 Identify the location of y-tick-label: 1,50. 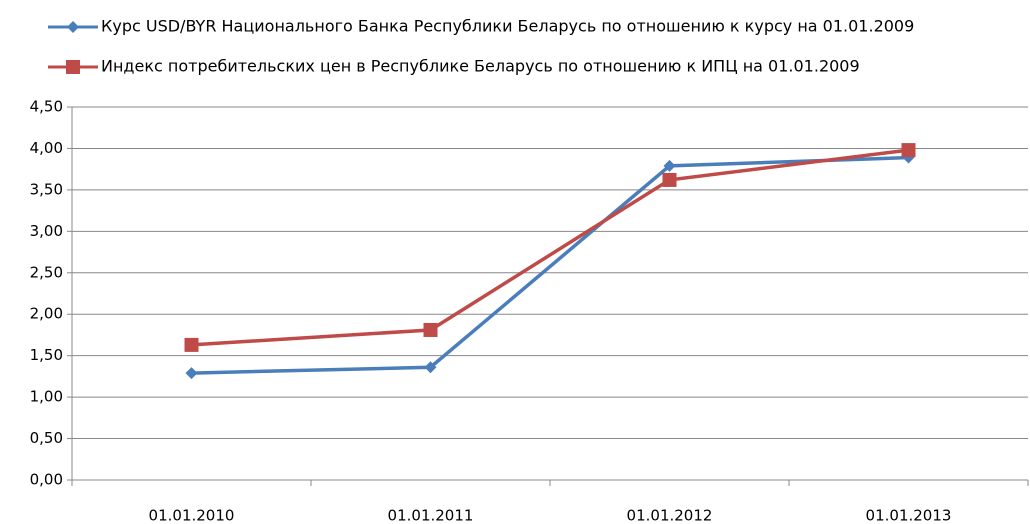
(46, 355).